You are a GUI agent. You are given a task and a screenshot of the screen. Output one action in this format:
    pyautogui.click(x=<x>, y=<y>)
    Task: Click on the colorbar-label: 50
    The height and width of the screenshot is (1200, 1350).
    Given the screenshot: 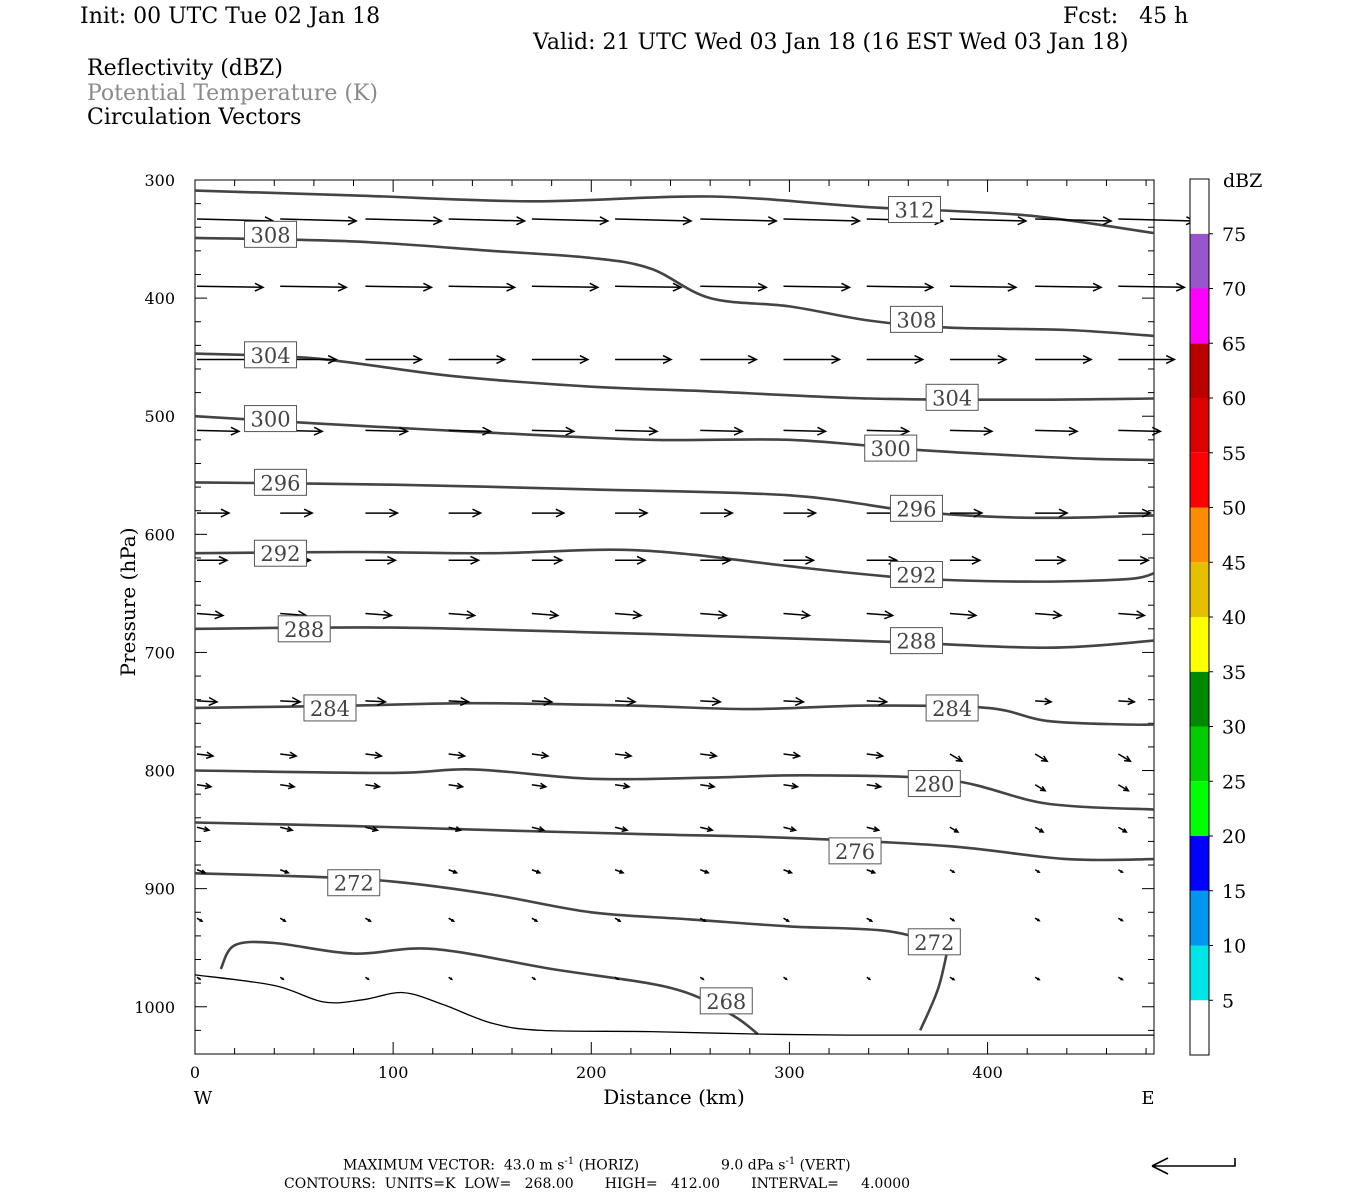 What is the action you would take?
    pyautogui.click(x=1234, y=509)
    